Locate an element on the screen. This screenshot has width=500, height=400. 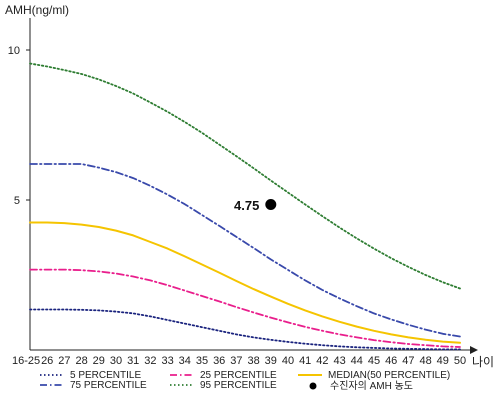
x-tick-label: 28 is located at coordinates (81, 361).